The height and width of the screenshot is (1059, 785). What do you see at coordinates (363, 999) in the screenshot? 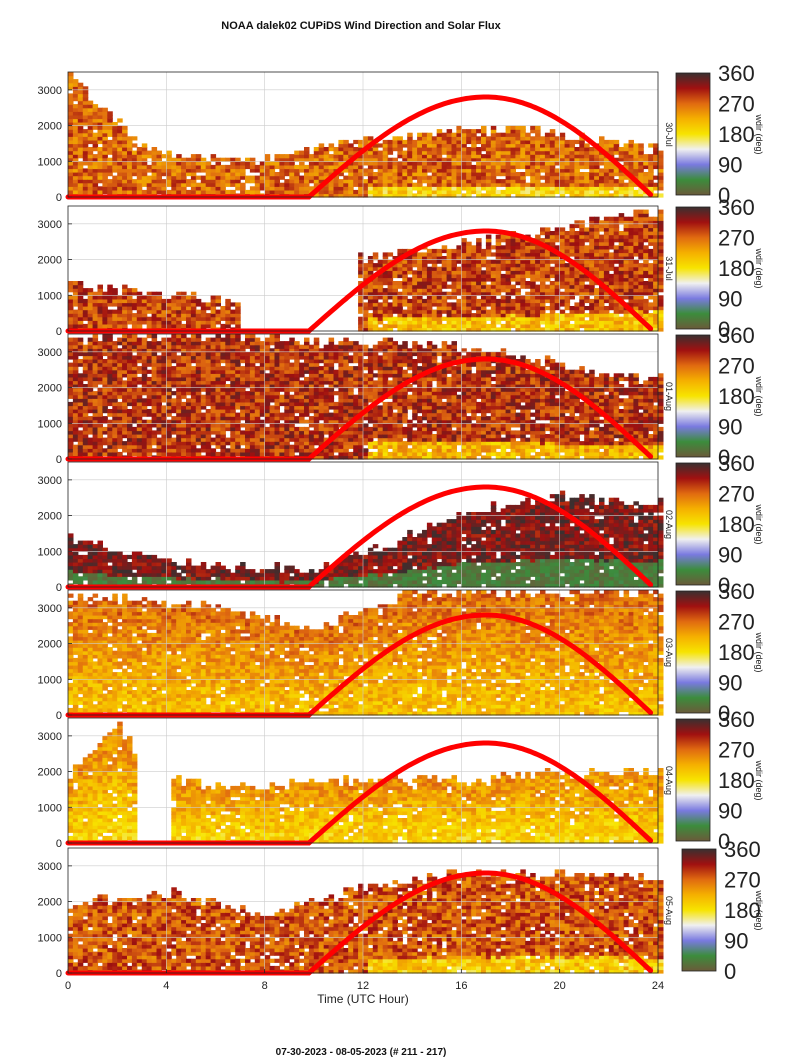
I see `x-axis-label: Time (UTC Hour)` at bounding box center [363, 999].